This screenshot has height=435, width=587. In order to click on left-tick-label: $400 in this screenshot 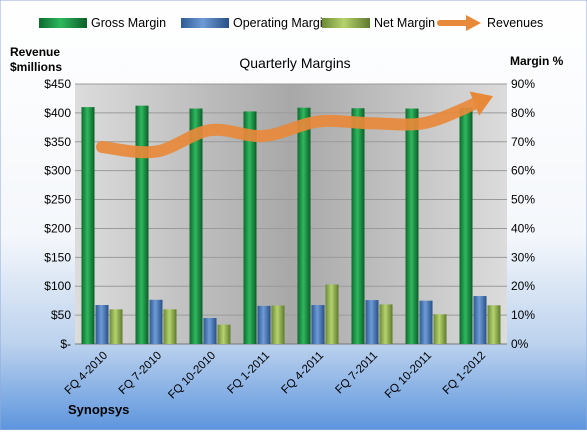, I will do `click(57, 113)`.